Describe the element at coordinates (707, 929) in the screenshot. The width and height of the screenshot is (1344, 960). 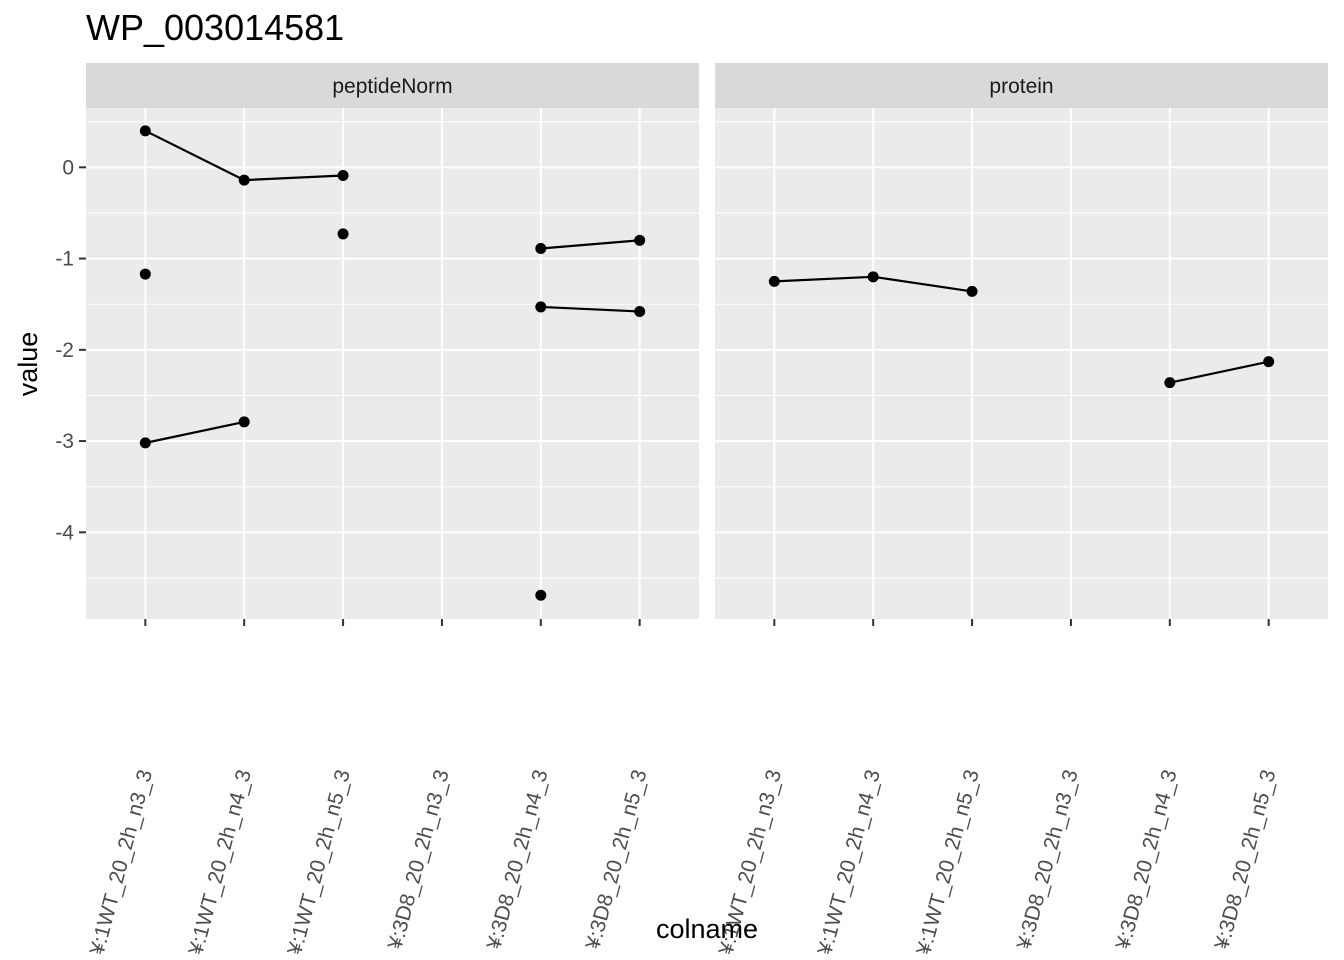
I see `x-axis-title: colname` at that location.